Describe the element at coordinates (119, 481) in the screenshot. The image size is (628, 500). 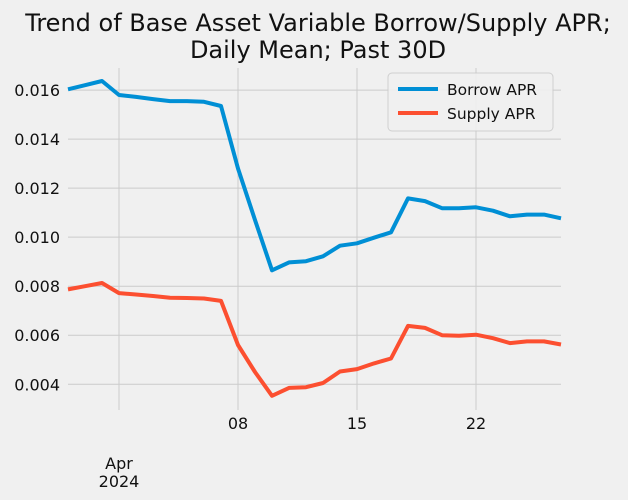
I see `x-tick-sublabel: 2024` at that location.